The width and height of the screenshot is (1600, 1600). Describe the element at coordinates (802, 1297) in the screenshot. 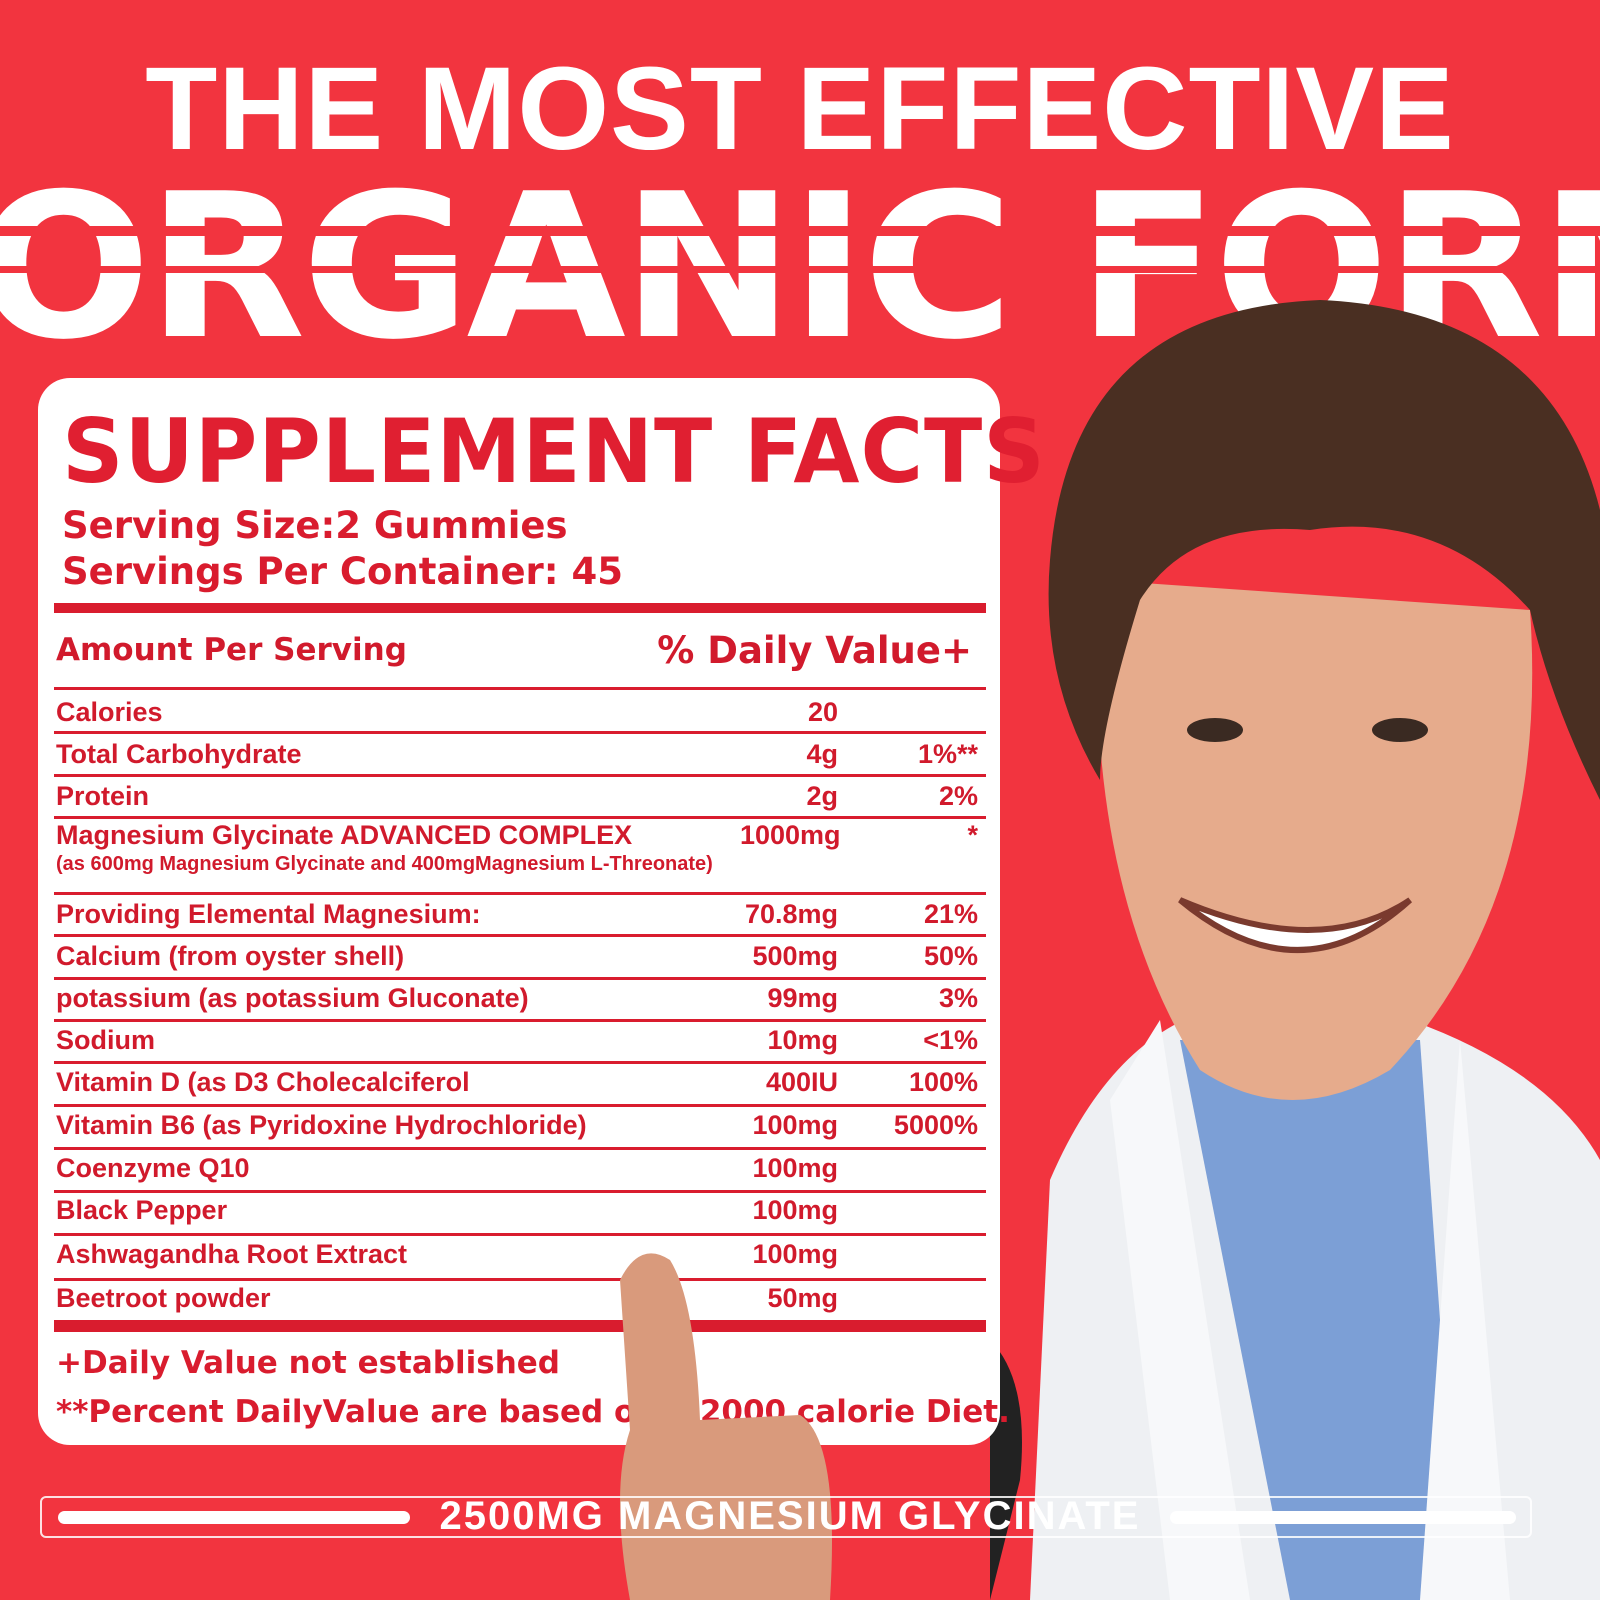

I see `nutrient-amount: 50mg` at that location.